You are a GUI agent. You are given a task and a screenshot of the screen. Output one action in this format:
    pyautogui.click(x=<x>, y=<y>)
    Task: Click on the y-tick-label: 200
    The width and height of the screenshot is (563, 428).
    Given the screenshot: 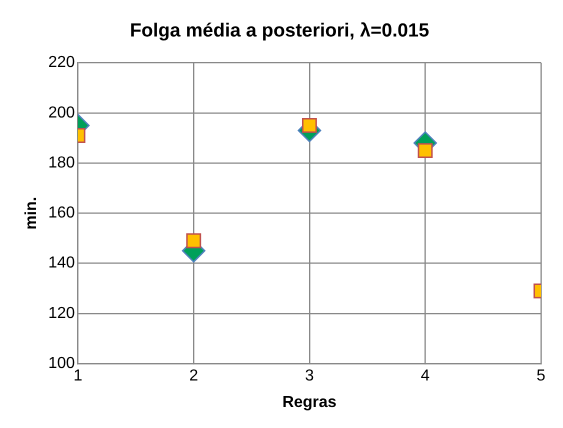 What is the action you would take?
    pyautogui.click(x=61, y=113)
    